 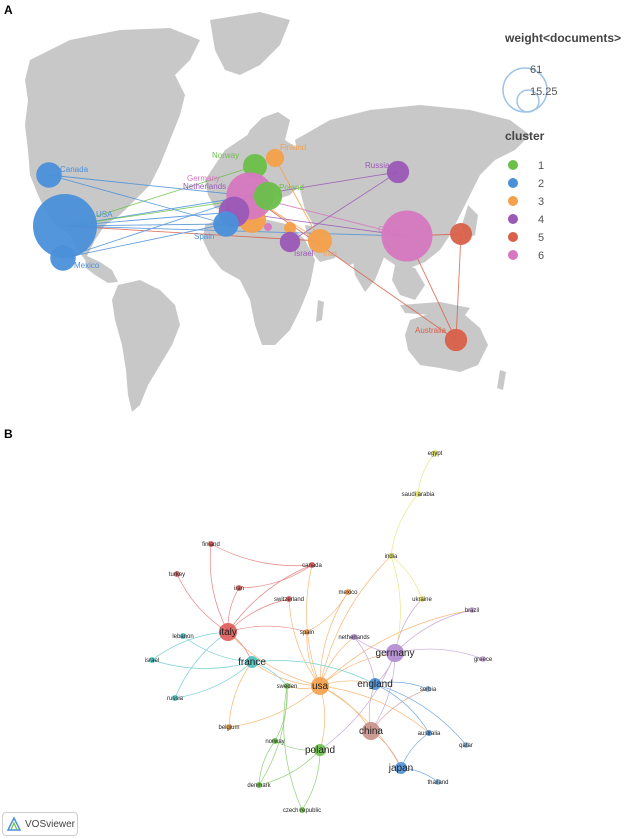 What do you see at coordinates (226, 224) in the screenshot?
I see `map-node-spain` at bounding box center [226, 224].